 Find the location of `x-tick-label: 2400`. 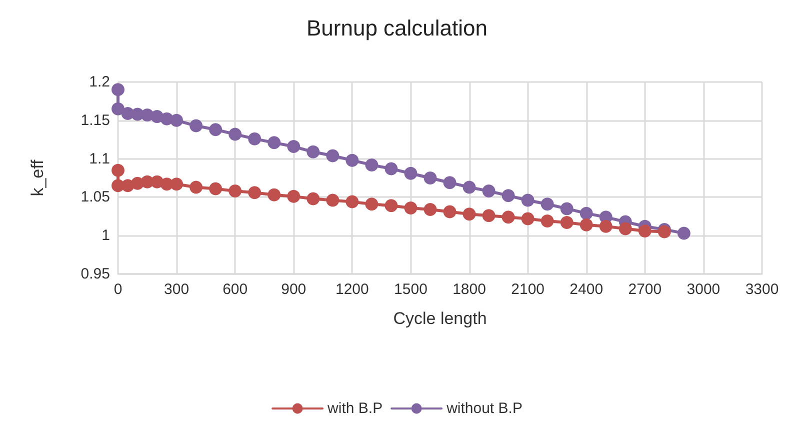

x-tick-label: 2400 is located at coordinates (587, 289).